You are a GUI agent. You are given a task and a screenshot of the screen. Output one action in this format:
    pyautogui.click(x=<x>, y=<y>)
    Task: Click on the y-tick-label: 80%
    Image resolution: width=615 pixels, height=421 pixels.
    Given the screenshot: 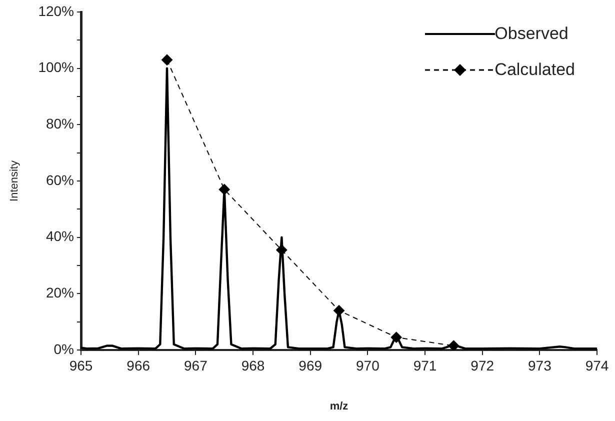 What is the action you would take?
    pyautogui.click(x=60, y=124)
    